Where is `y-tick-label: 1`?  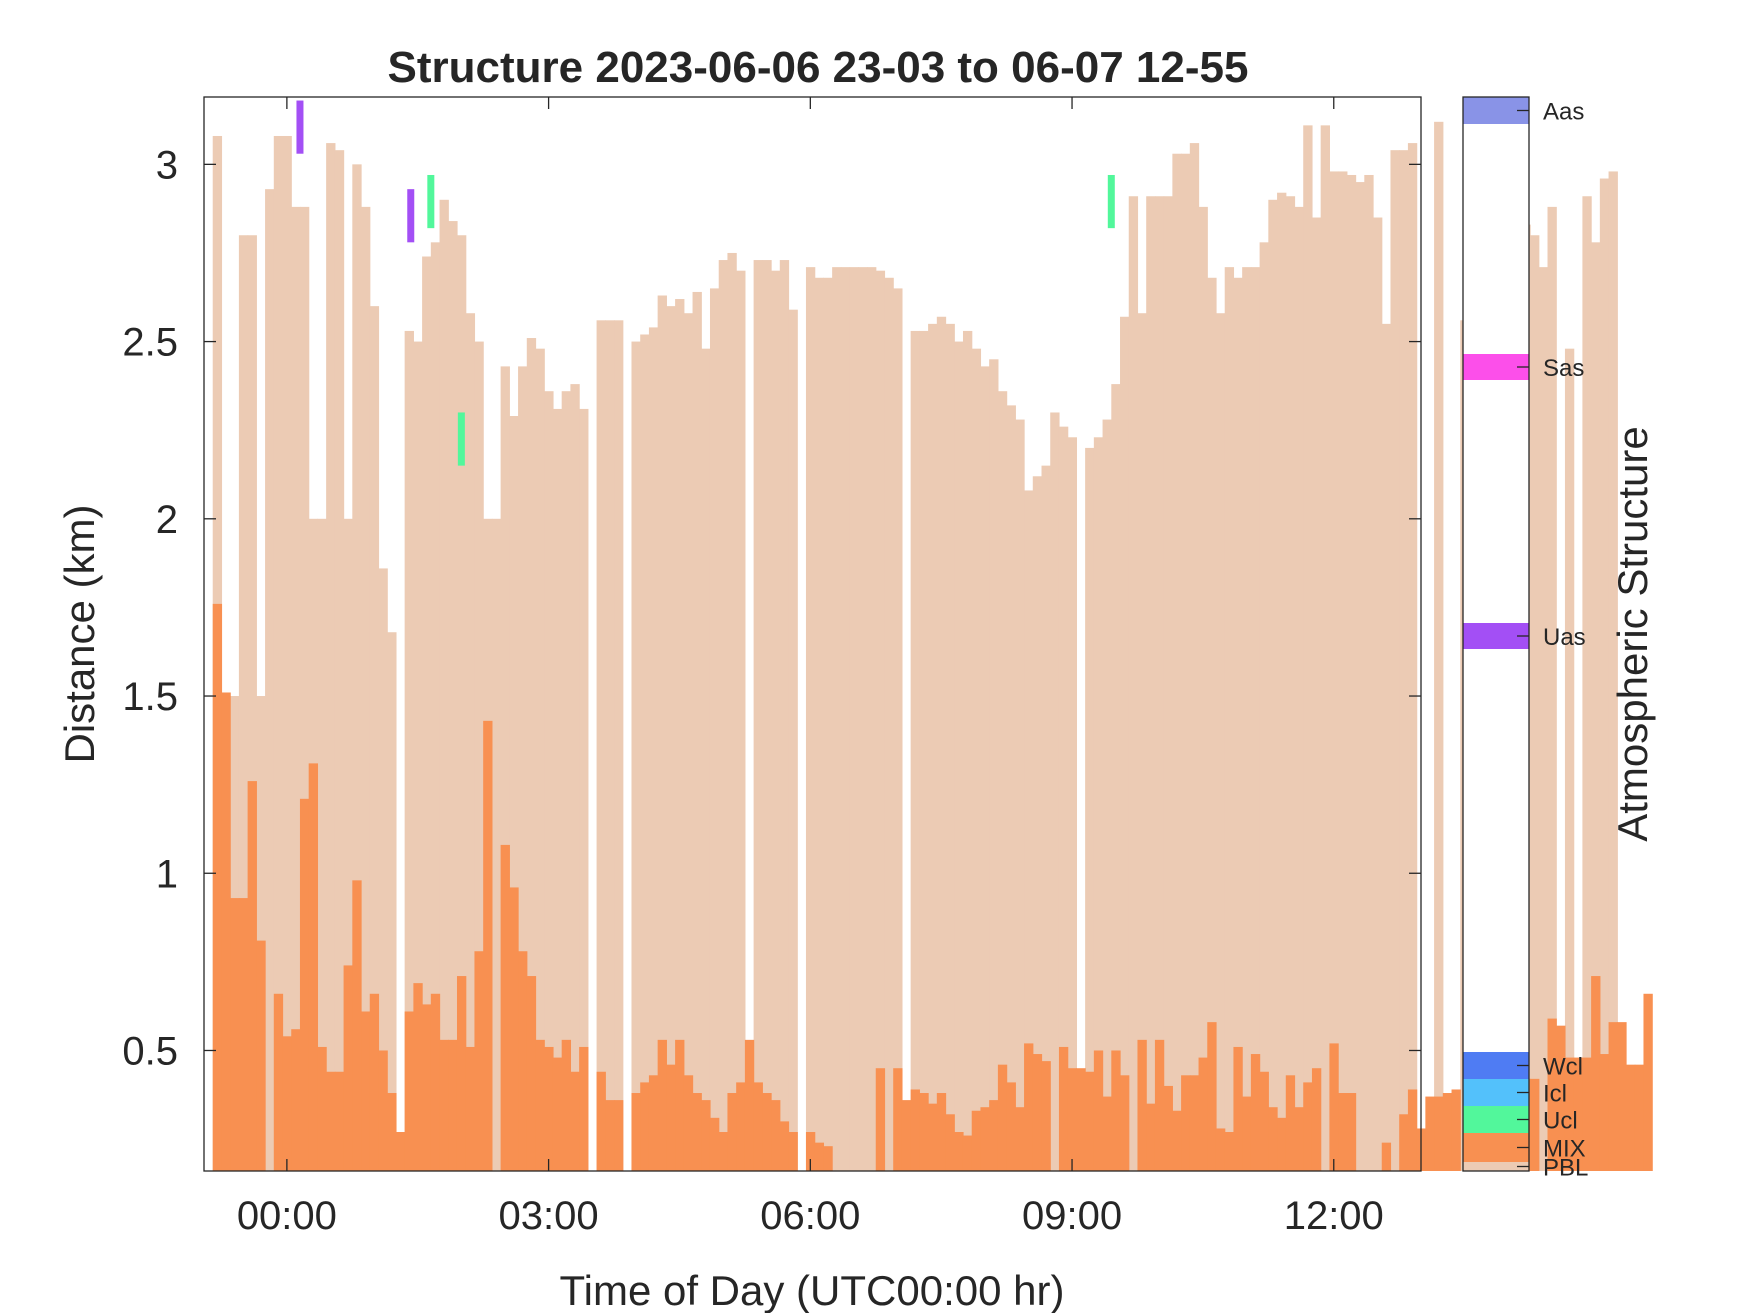
y-tick-label: 1 is located at coordinates (167, 874).